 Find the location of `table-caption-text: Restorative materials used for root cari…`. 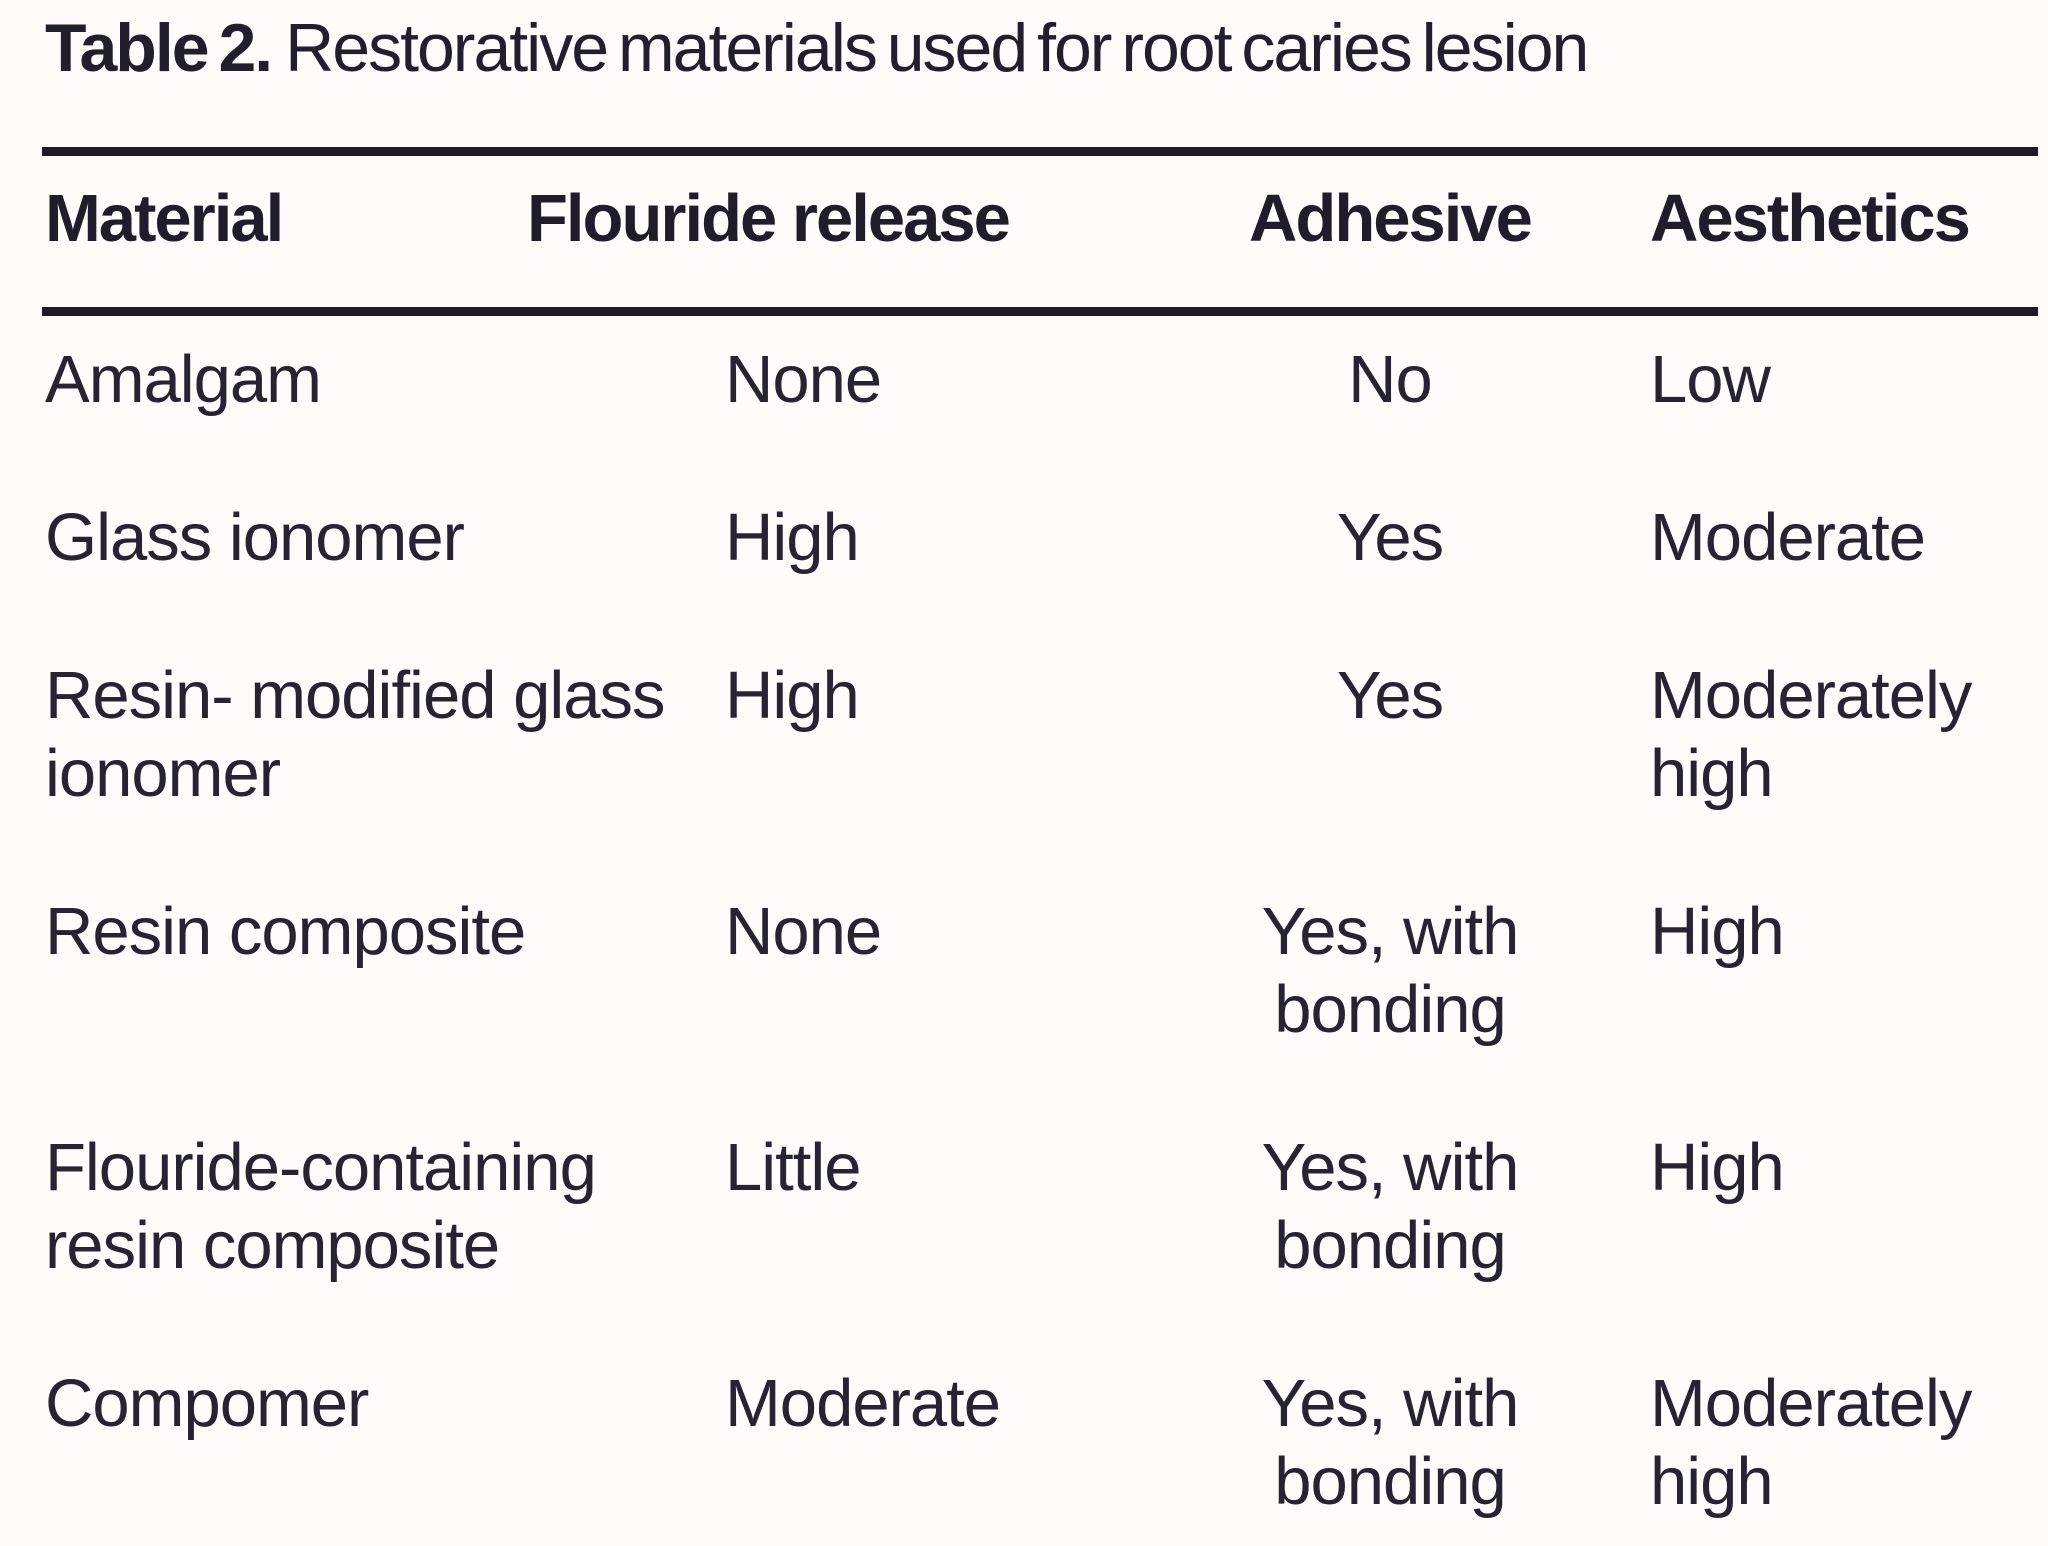

table-caption-text: Restorative materials used for root cari… is located at coordinates (937, 48).